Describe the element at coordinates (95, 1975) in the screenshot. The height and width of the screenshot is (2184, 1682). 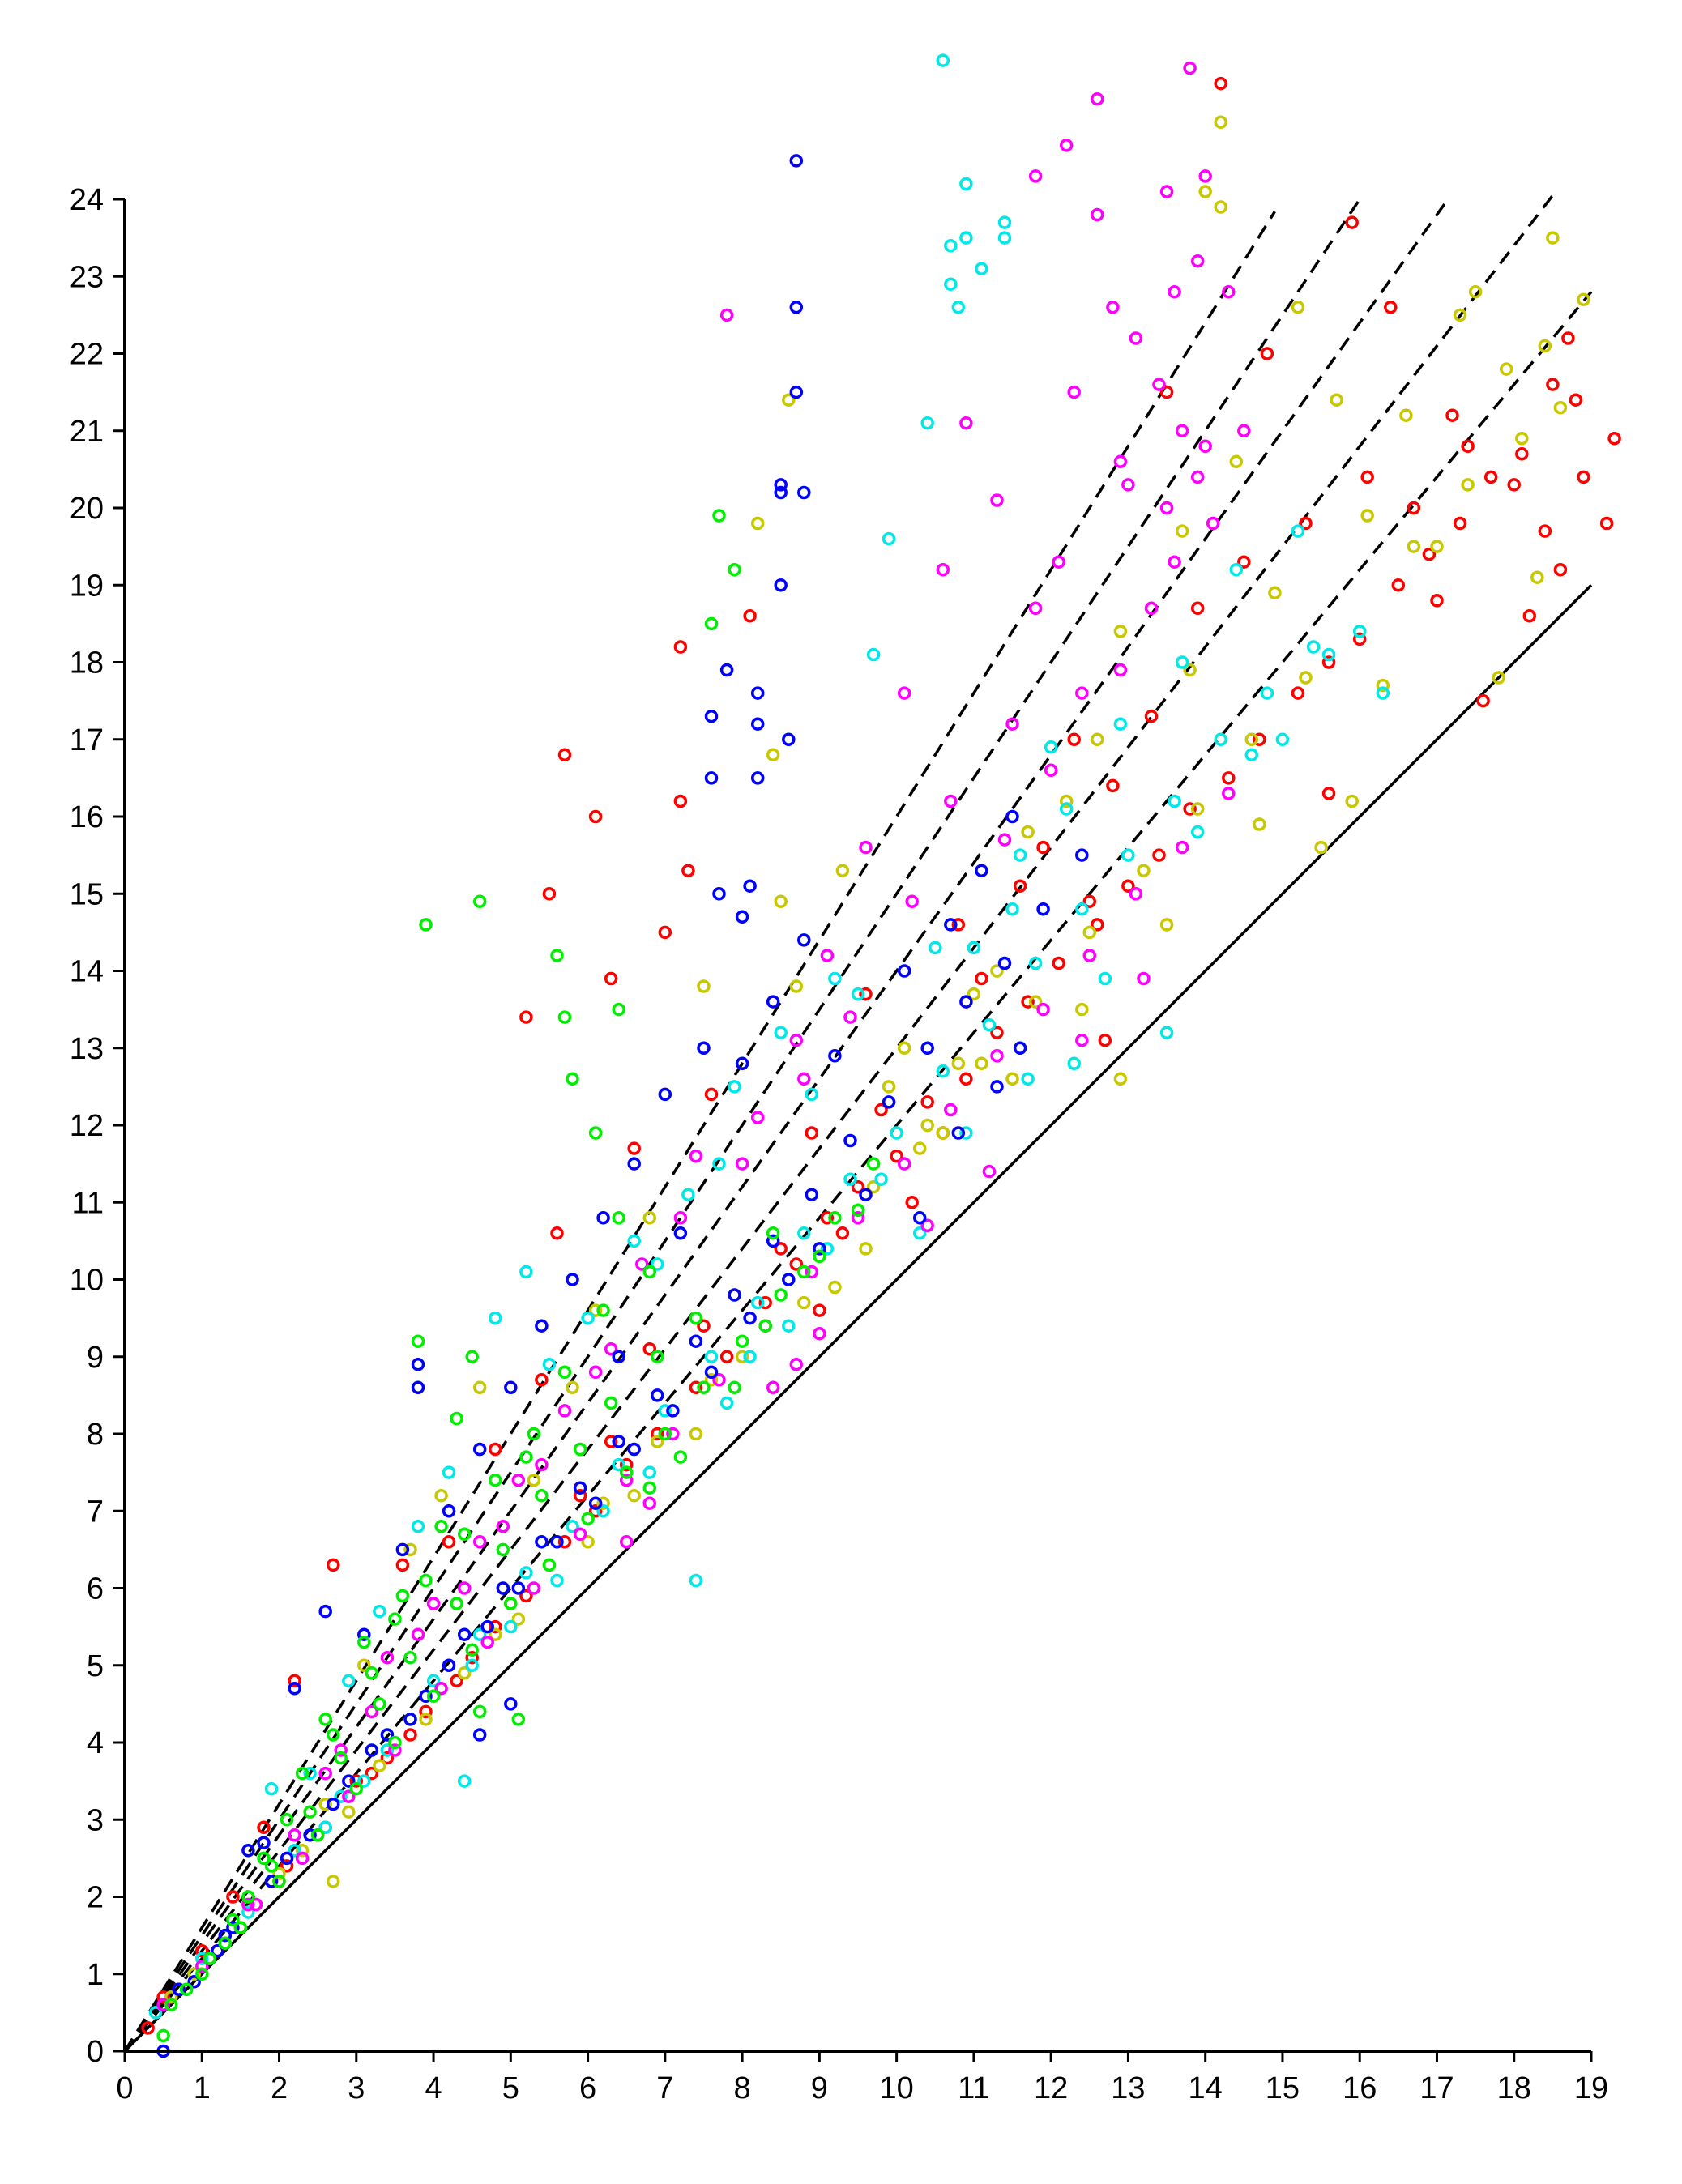
I see `y-tick-label: 1` at that location.